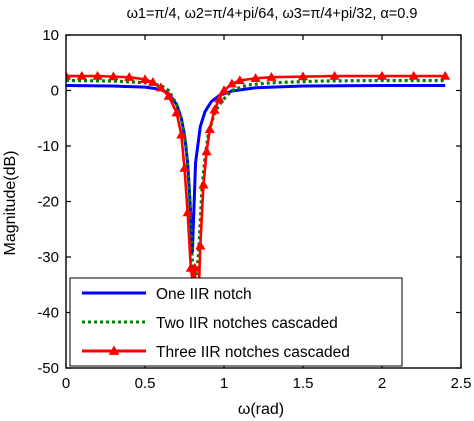 The image size is (474, 421). Describe the element at coordinates (253, 352) in the screenshot. I see `legend-label-3: Three IIR notches cascaded` at that location.